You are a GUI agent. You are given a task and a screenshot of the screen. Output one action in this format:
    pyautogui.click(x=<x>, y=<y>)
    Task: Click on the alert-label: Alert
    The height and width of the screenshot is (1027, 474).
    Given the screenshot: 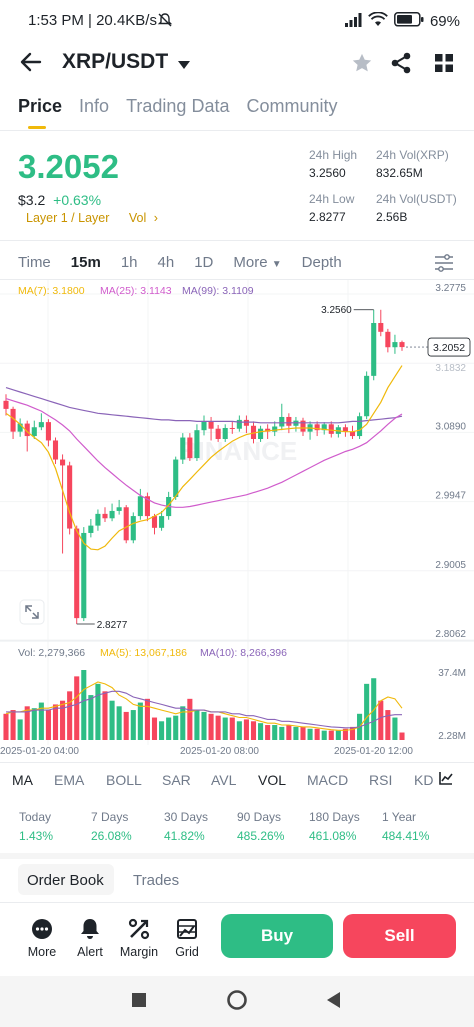 What is the action you would take?
    pyautogui.click(x=90, y=952)
    